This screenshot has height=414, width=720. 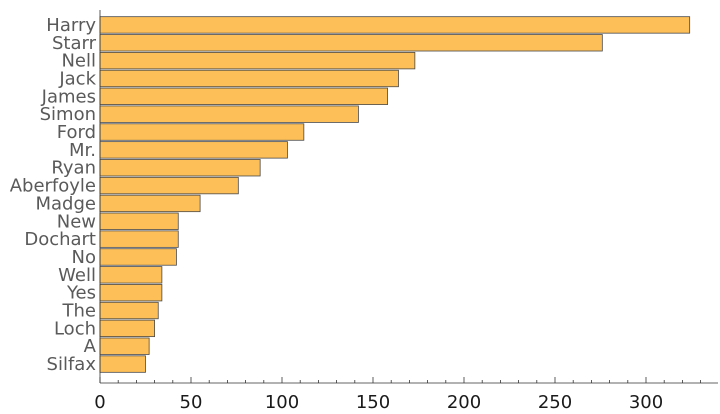 What do you see at coordinates (77, 275) in the screenshot?
I see `category-label: Well` at bounding box center [77, 275].